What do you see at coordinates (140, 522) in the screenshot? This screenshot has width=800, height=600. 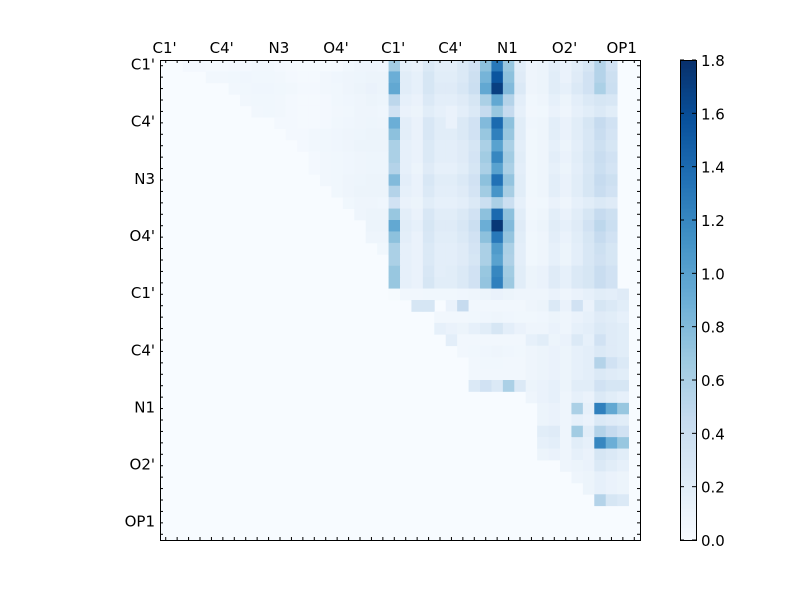 I see `y-tick-label: OP1` at bounding box center [140, 522].